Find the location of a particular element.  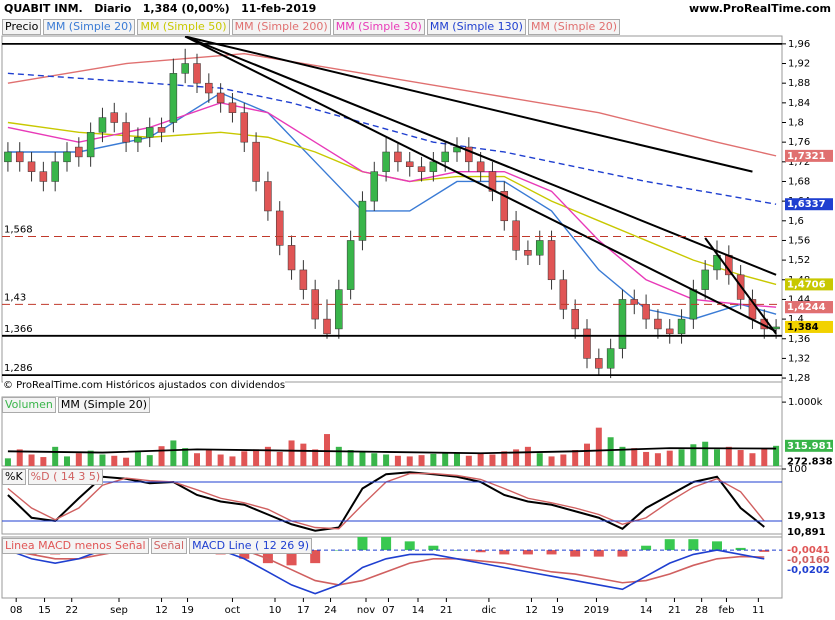

value-tag-label: 1,384 is located at coordinates (803, 327).